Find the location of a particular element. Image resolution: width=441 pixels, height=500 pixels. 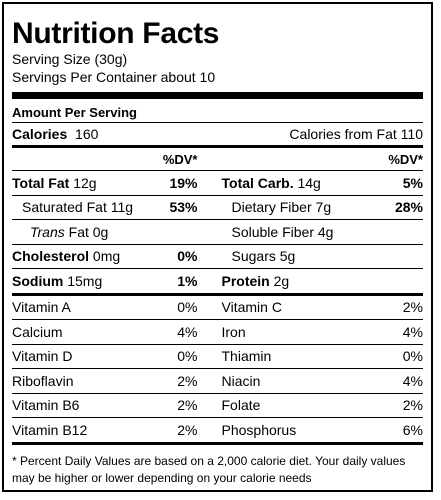

label-text: 160 is located at coordinates (87, 134).